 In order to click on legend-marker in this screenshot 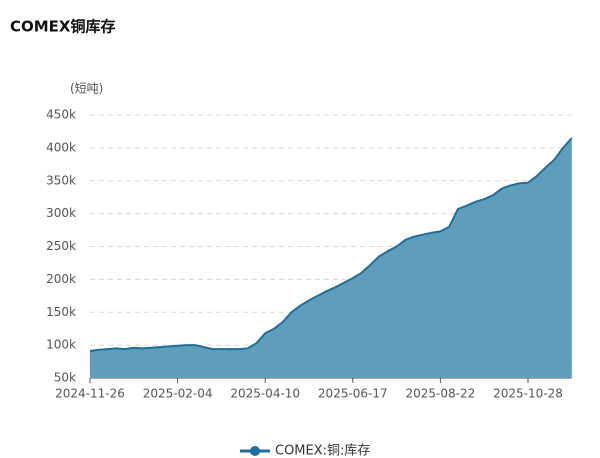, I will do `click(255, 451)`.